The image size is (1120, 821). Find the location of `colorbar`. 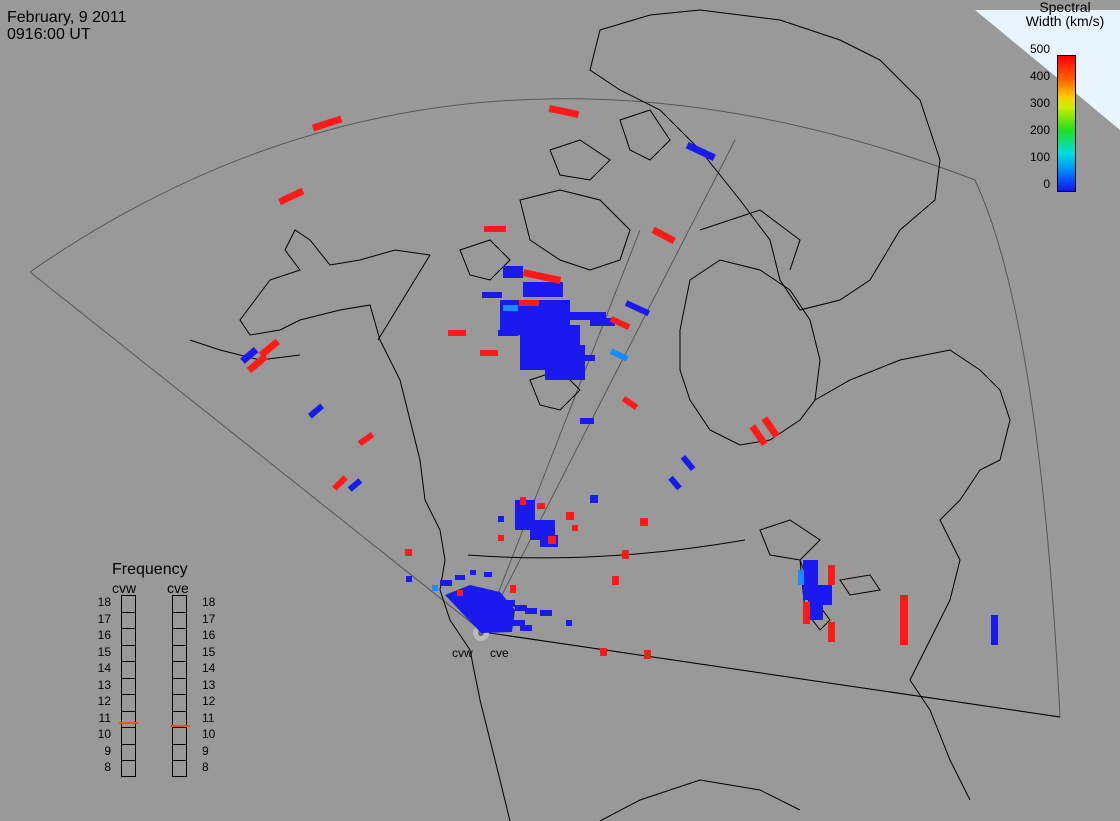

colorbar is located at coordinates (1066, 123).